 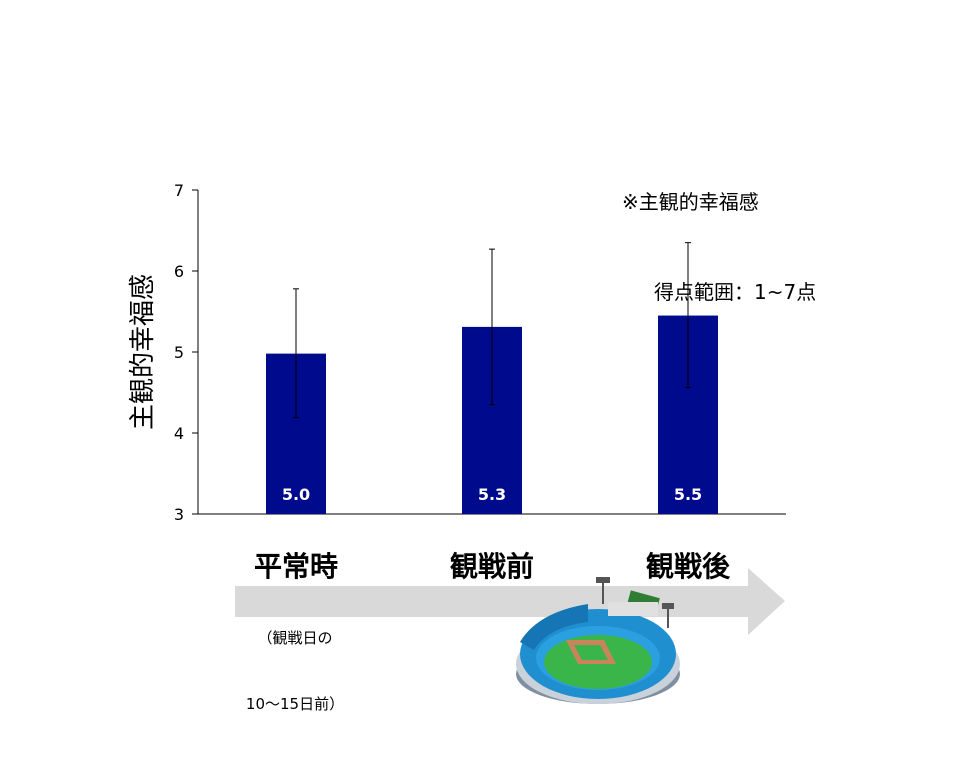 What do you see at coordinates (510, 601) in the screenshot?
I see `timeline-arrow-icon` at bounding box center [510, 601].